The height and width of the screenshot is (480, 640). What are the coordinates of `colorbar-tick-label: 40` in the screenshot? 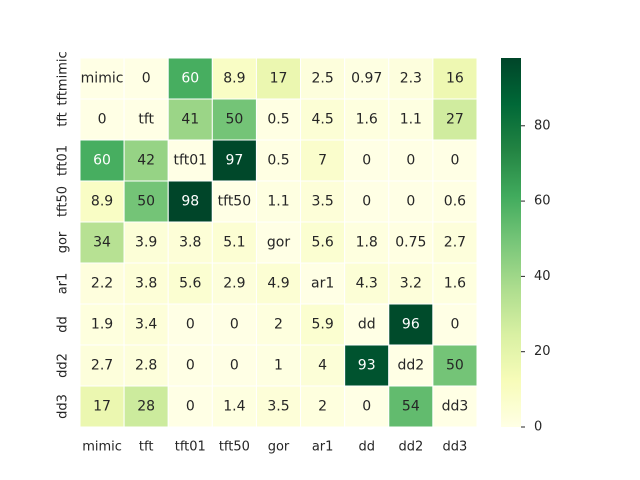 It's located at (542, 276).